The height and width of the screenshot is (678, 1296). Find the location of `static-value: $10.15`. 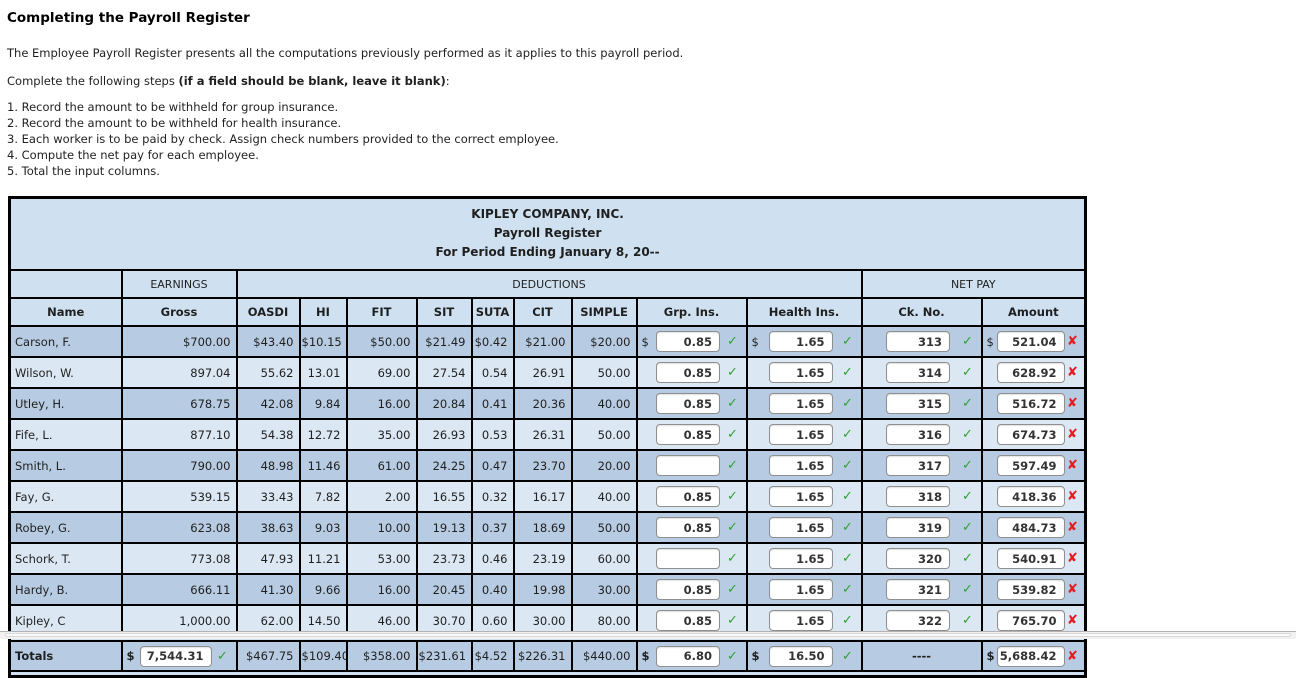

static-value: $10.15 is located at coordinates (323, 341).